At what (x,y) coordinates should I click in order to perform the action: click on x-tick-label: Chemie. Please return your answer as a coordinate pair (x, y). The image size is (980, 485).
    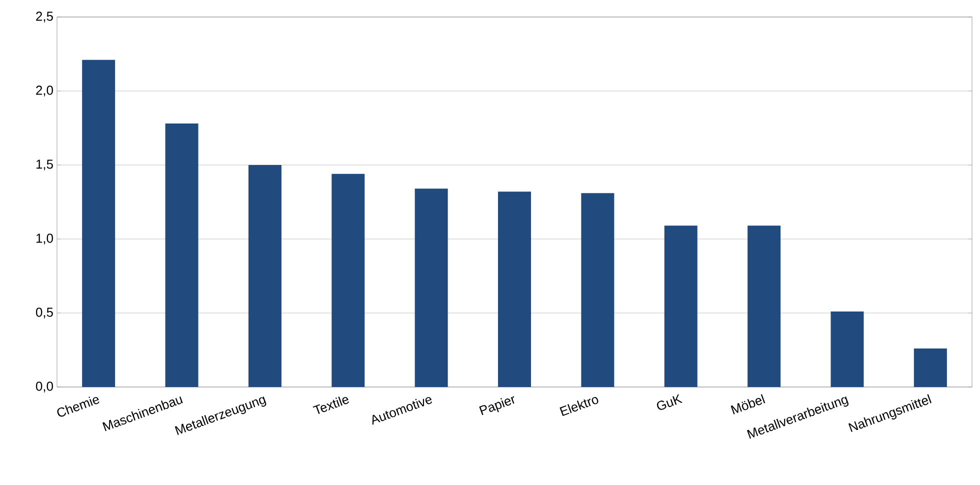
    Looking at the image, I should click on (78, 406).